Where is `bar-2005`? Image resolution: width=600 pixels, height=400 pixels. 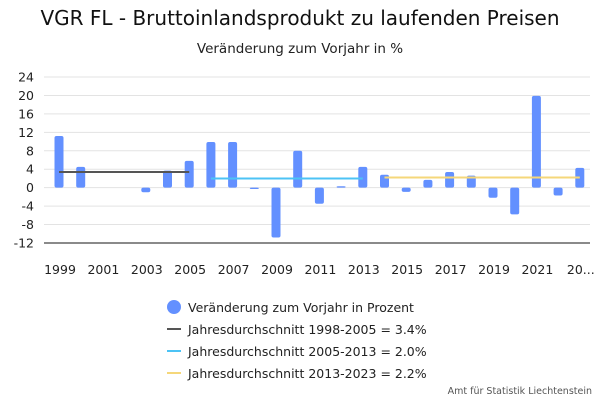 bar-2005 is located at coordinates (189, 174).